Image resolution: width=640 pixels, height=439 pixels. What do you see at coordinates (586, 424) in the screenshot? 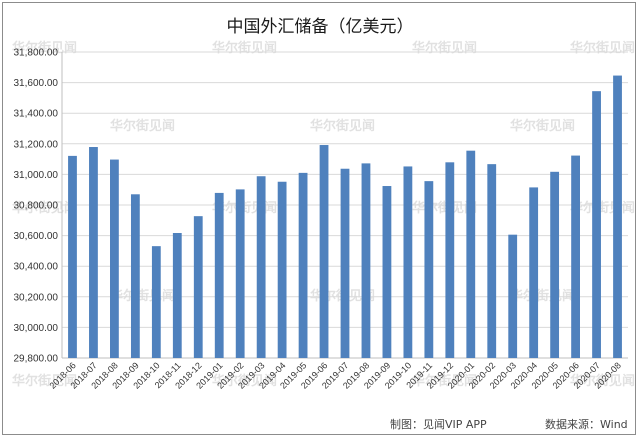
I see `data-source: 数据来源：Wind` at bounding box center [586, 424].